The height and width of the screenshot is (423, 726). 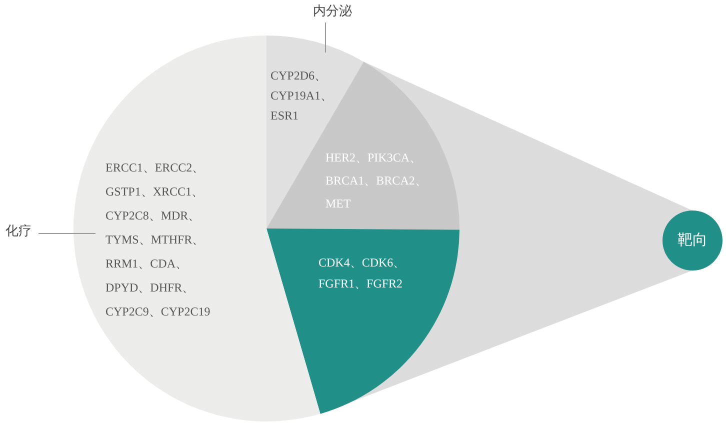 What do you see at coordinates (301, 95) in the screenshot?
I see `slice-label: CYP2D6、CYP19A1、ESR1` at bounding box center [301, 95].